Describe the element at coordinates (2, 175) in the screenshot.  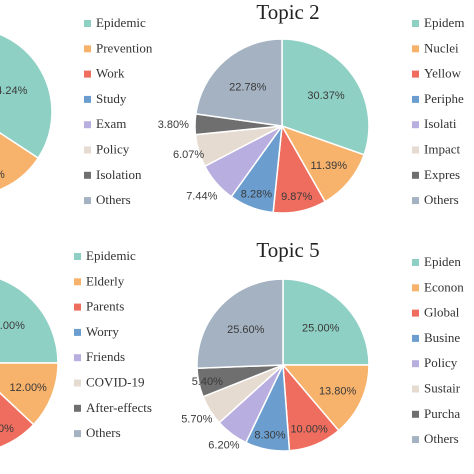
I see `data-label: 98%` at that location.